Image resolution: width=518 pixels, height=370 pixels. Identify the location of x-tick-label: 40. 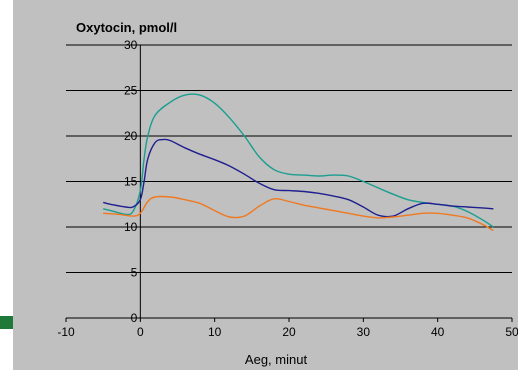
(438, 332).